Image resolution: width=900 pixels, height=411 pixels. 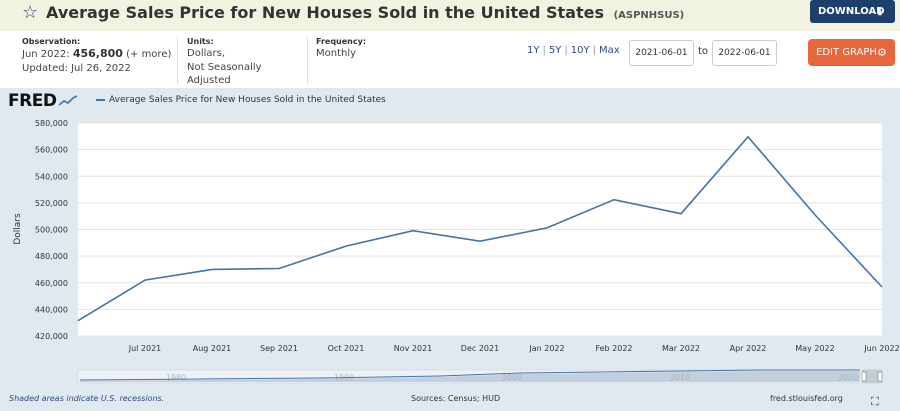 I want to click on updated-date: Updated: Jul 26, 2022, so click(x=76, y=68).